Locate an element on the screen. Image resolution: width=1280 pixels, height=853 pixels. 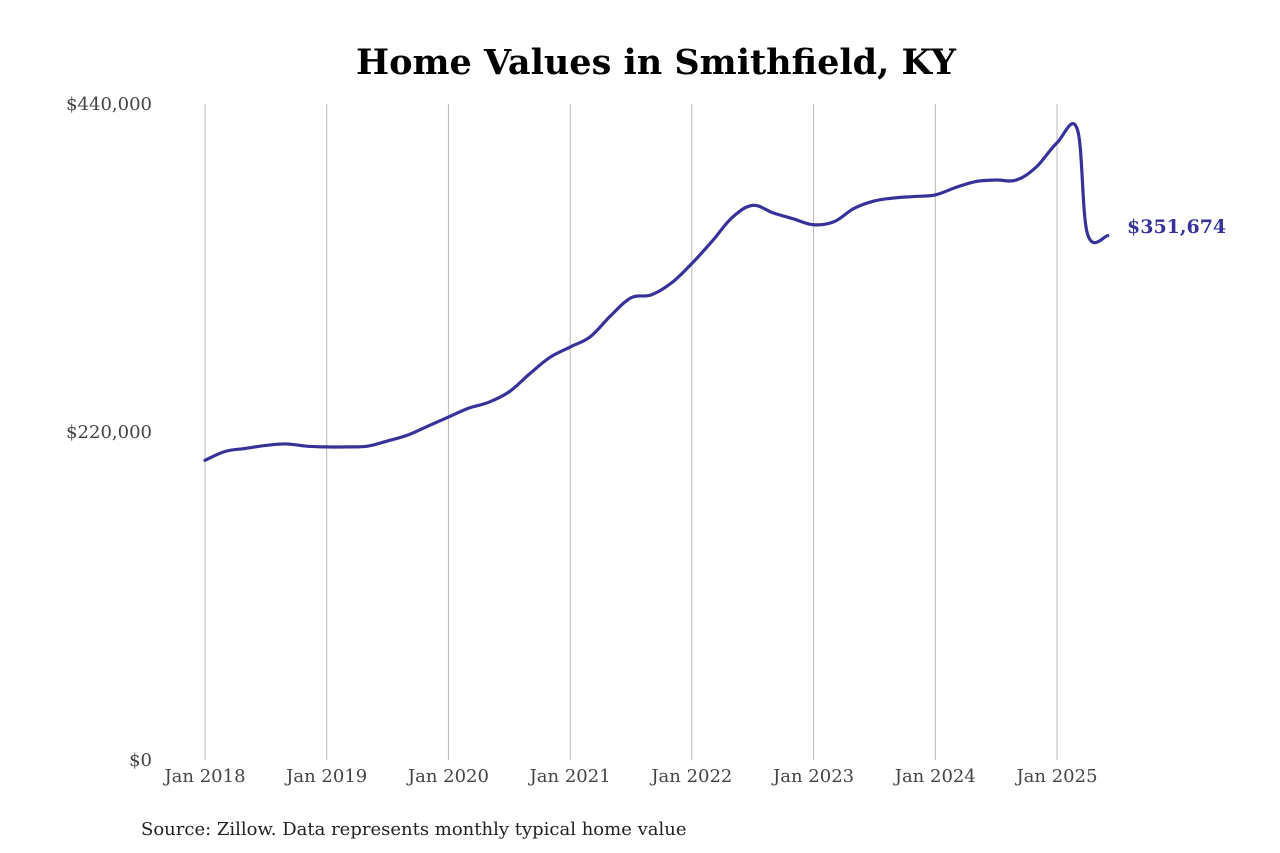
y-tick-label: $0 is located at coordinates (140, 760).